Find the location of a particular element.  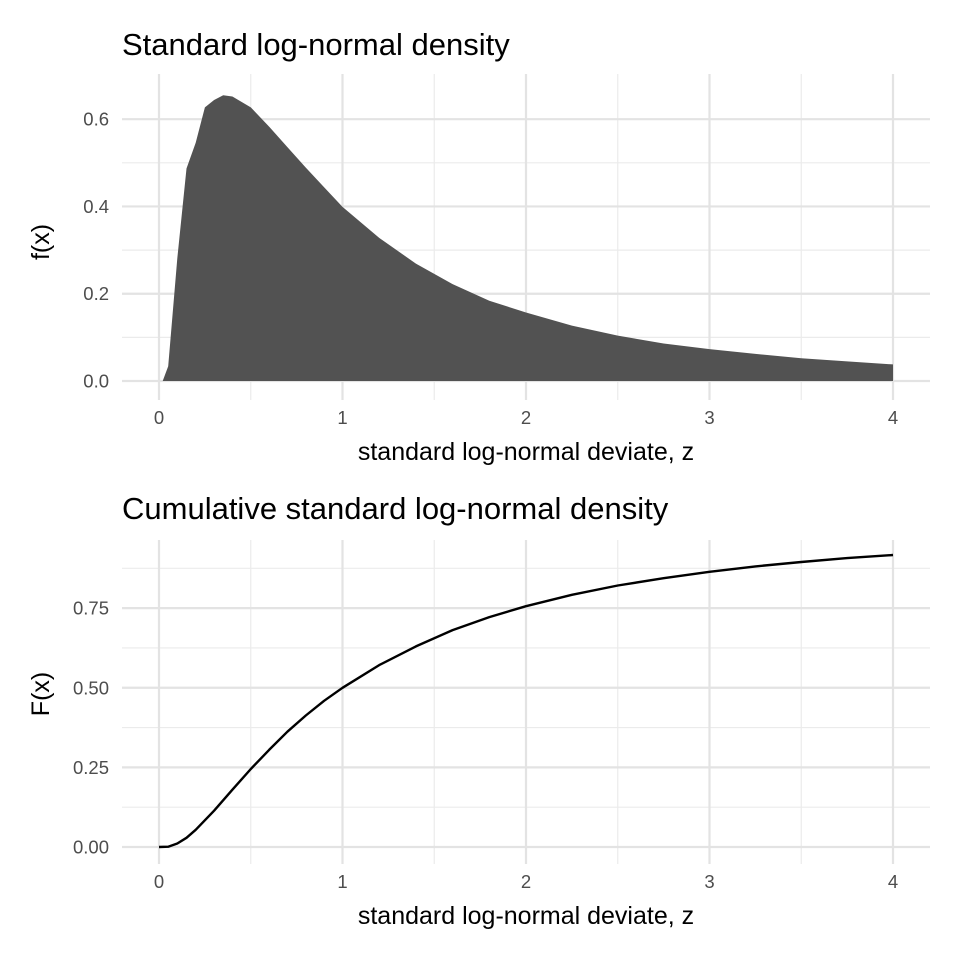

density-x-ticks: 0 1 2 3 4 is located at coordinates (526, 417).